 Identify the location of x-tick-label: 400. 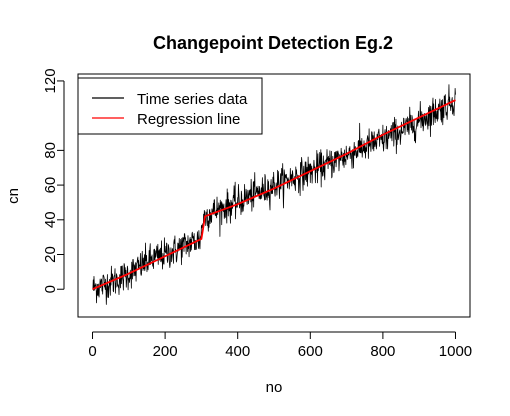
(237, 351).